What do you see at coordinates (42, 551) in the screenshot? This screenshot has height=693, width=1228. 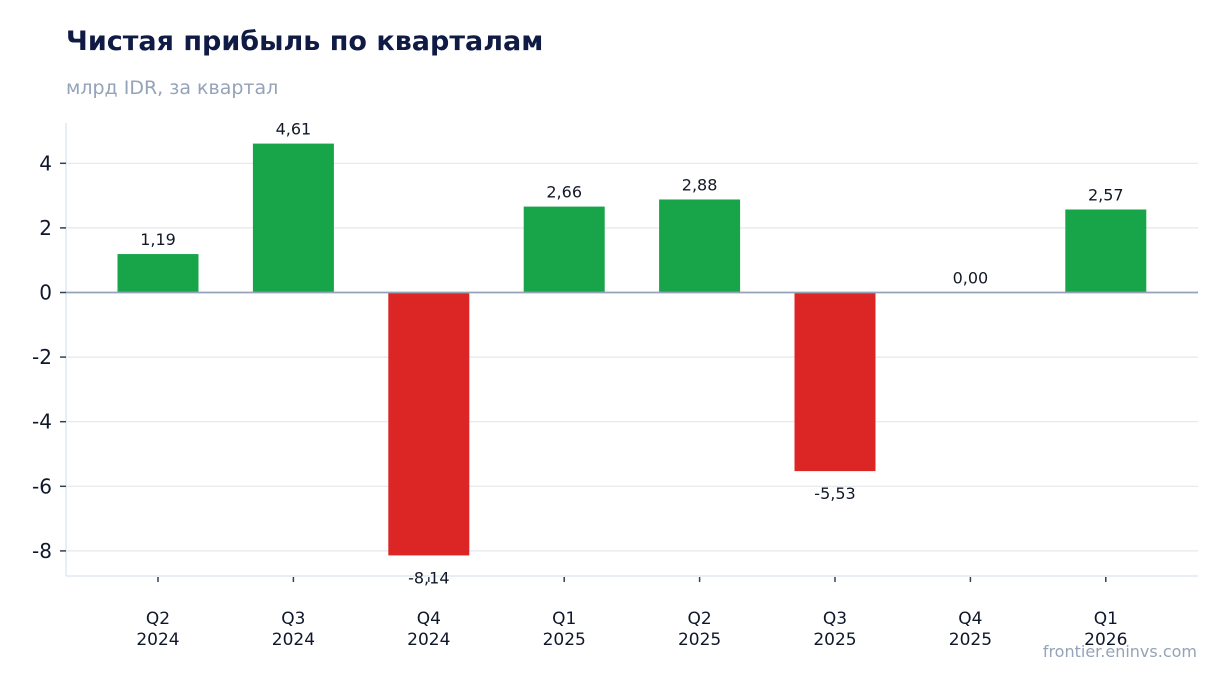 I see `y-tick-label: -8` at bounding box center [42, 551].